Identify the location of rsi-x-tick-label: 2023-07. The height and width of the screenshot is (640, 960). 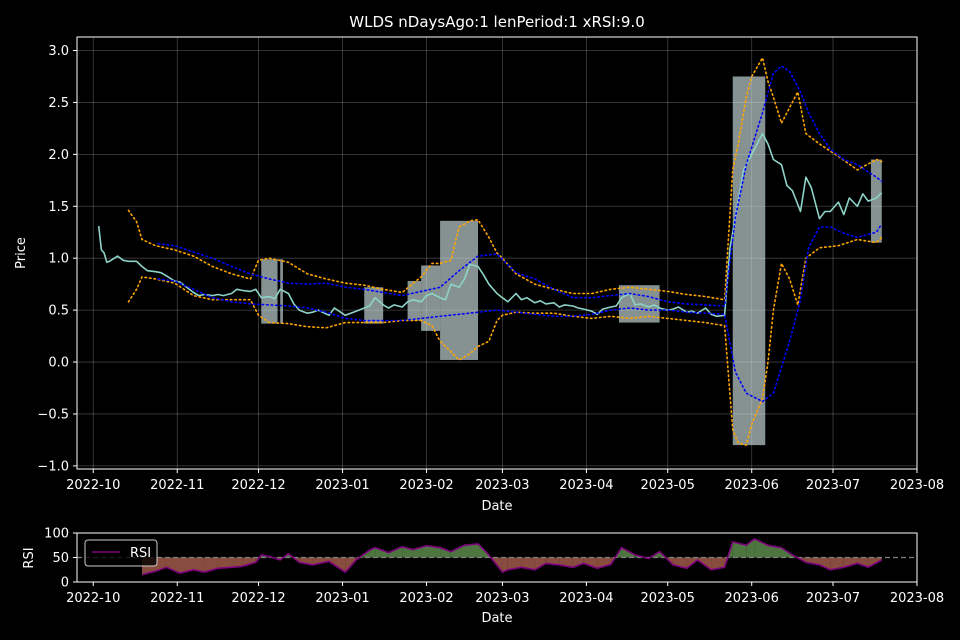
(833, 598).